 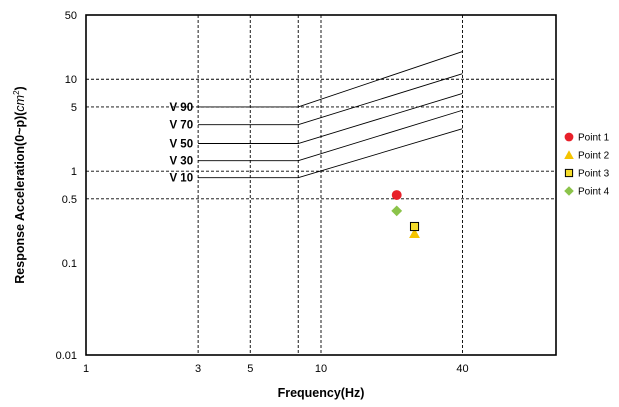 What do you see at coordinates (198, 369) in the screenshot?
I see `x-tick-label: 3` at bounding box center [198, 369].